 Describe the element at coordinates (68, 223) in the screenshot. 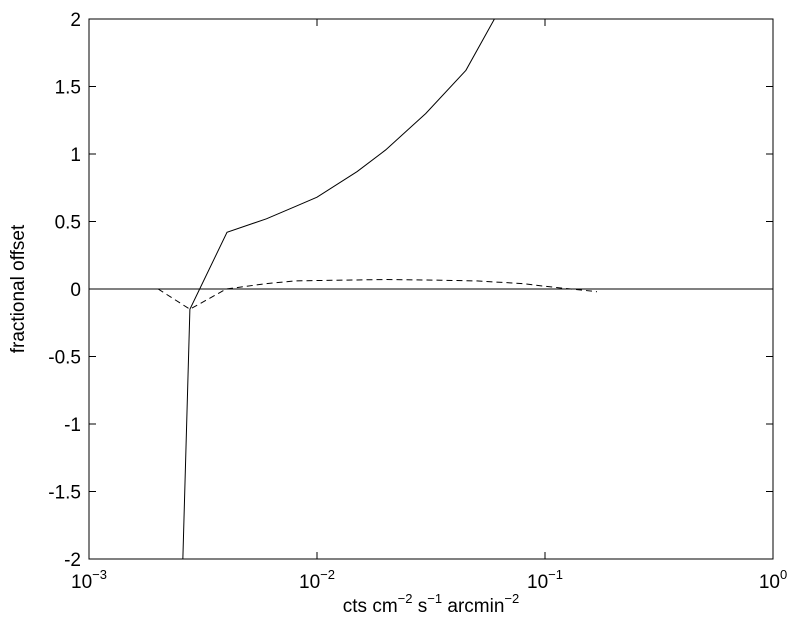

I see `y-tick-label: 0.5` at that location.